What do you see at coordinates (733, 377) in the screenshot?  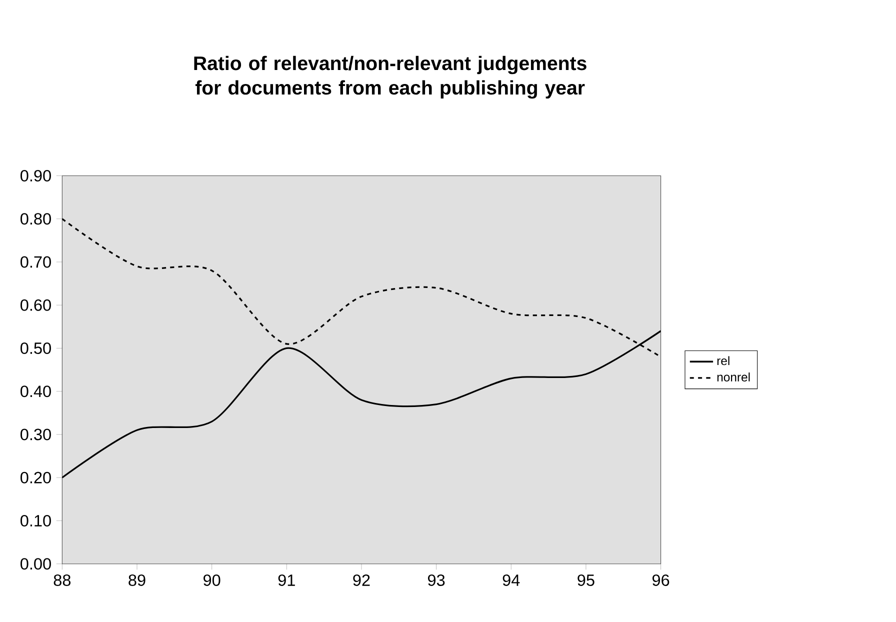 I see `legend-label: nonrel` at bounding box center [733, 377].